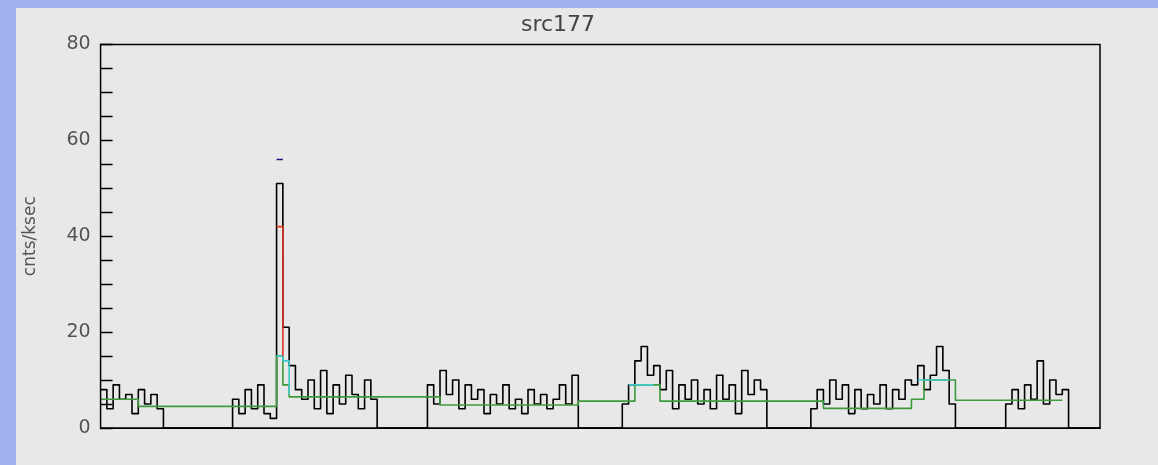 The height and width of the screenshot is (465, 1158). Describe the element at coordinates (78, 234) in the screenshot. I see `y-tick-label: 40` at that location.